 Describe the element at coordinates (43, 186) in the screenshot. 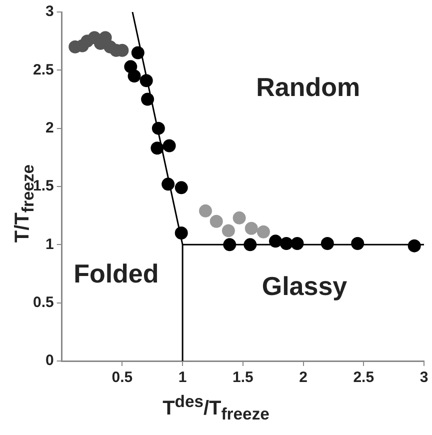

I see `y-tick-label: 1.5` at that location.